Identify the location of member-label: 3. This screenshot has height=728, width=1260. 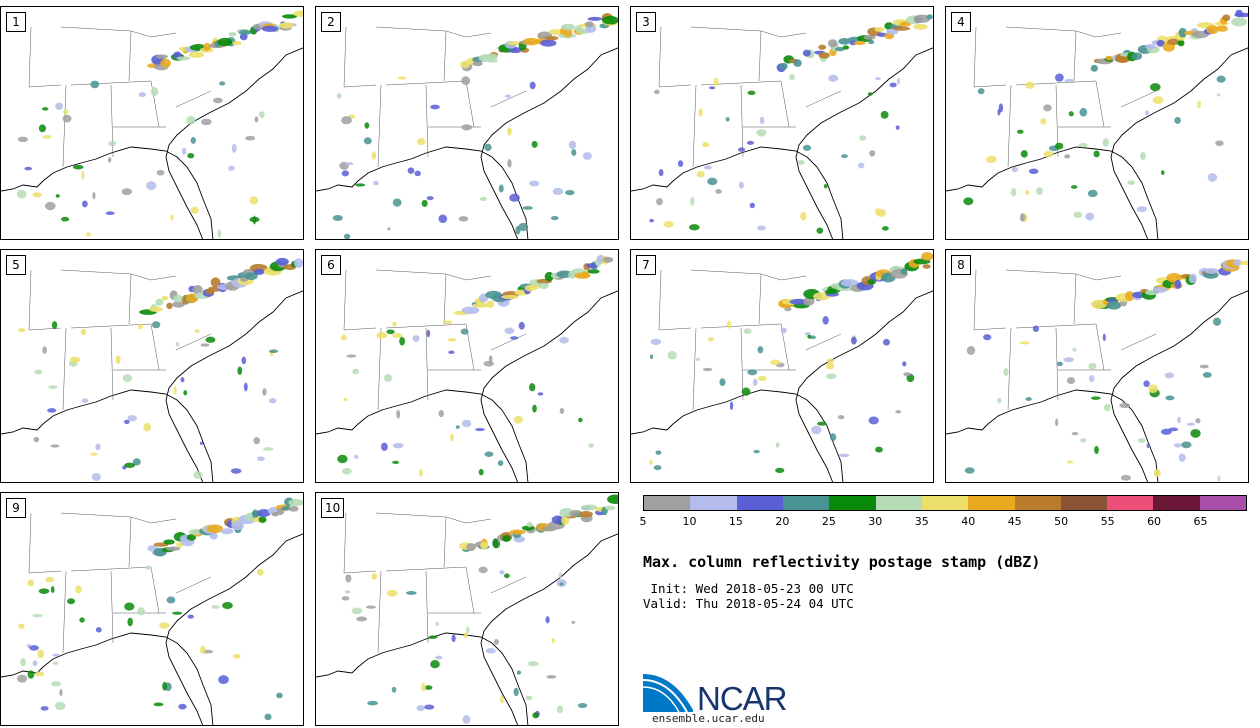
(646, 22).